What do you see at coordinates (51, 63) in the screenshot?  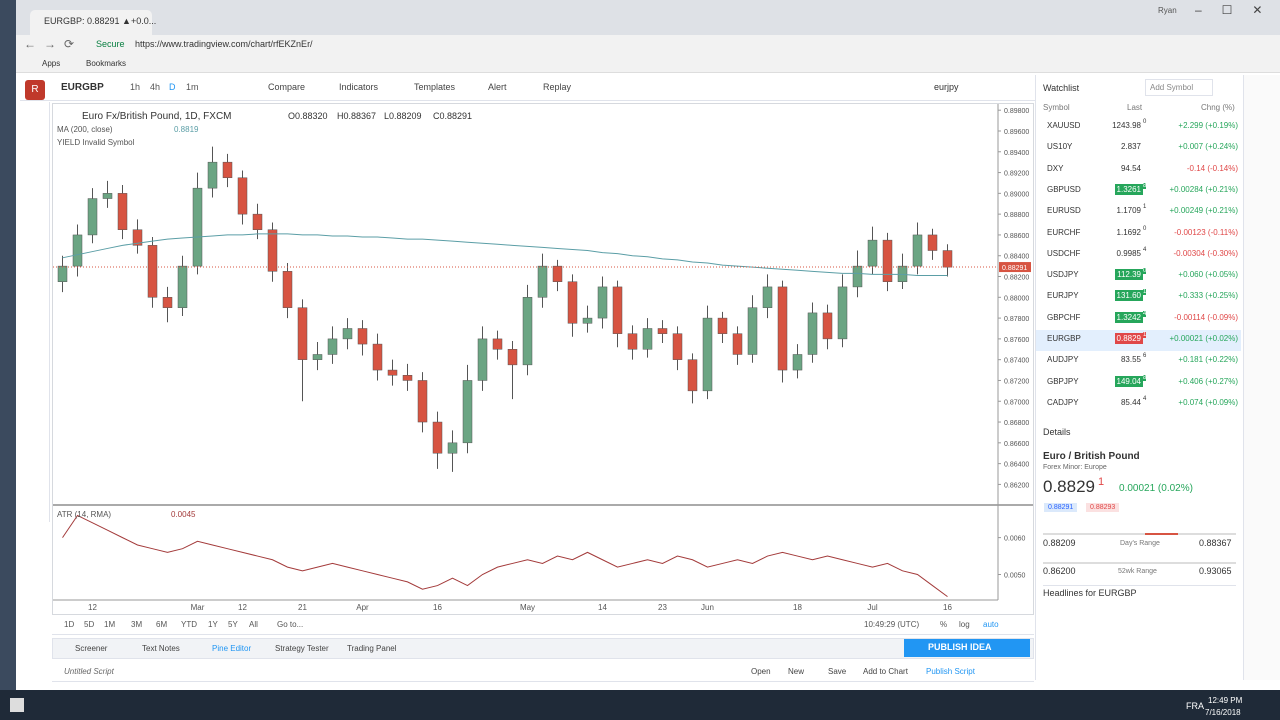 I see `apps: Apps` at bounding box center [51, 63].